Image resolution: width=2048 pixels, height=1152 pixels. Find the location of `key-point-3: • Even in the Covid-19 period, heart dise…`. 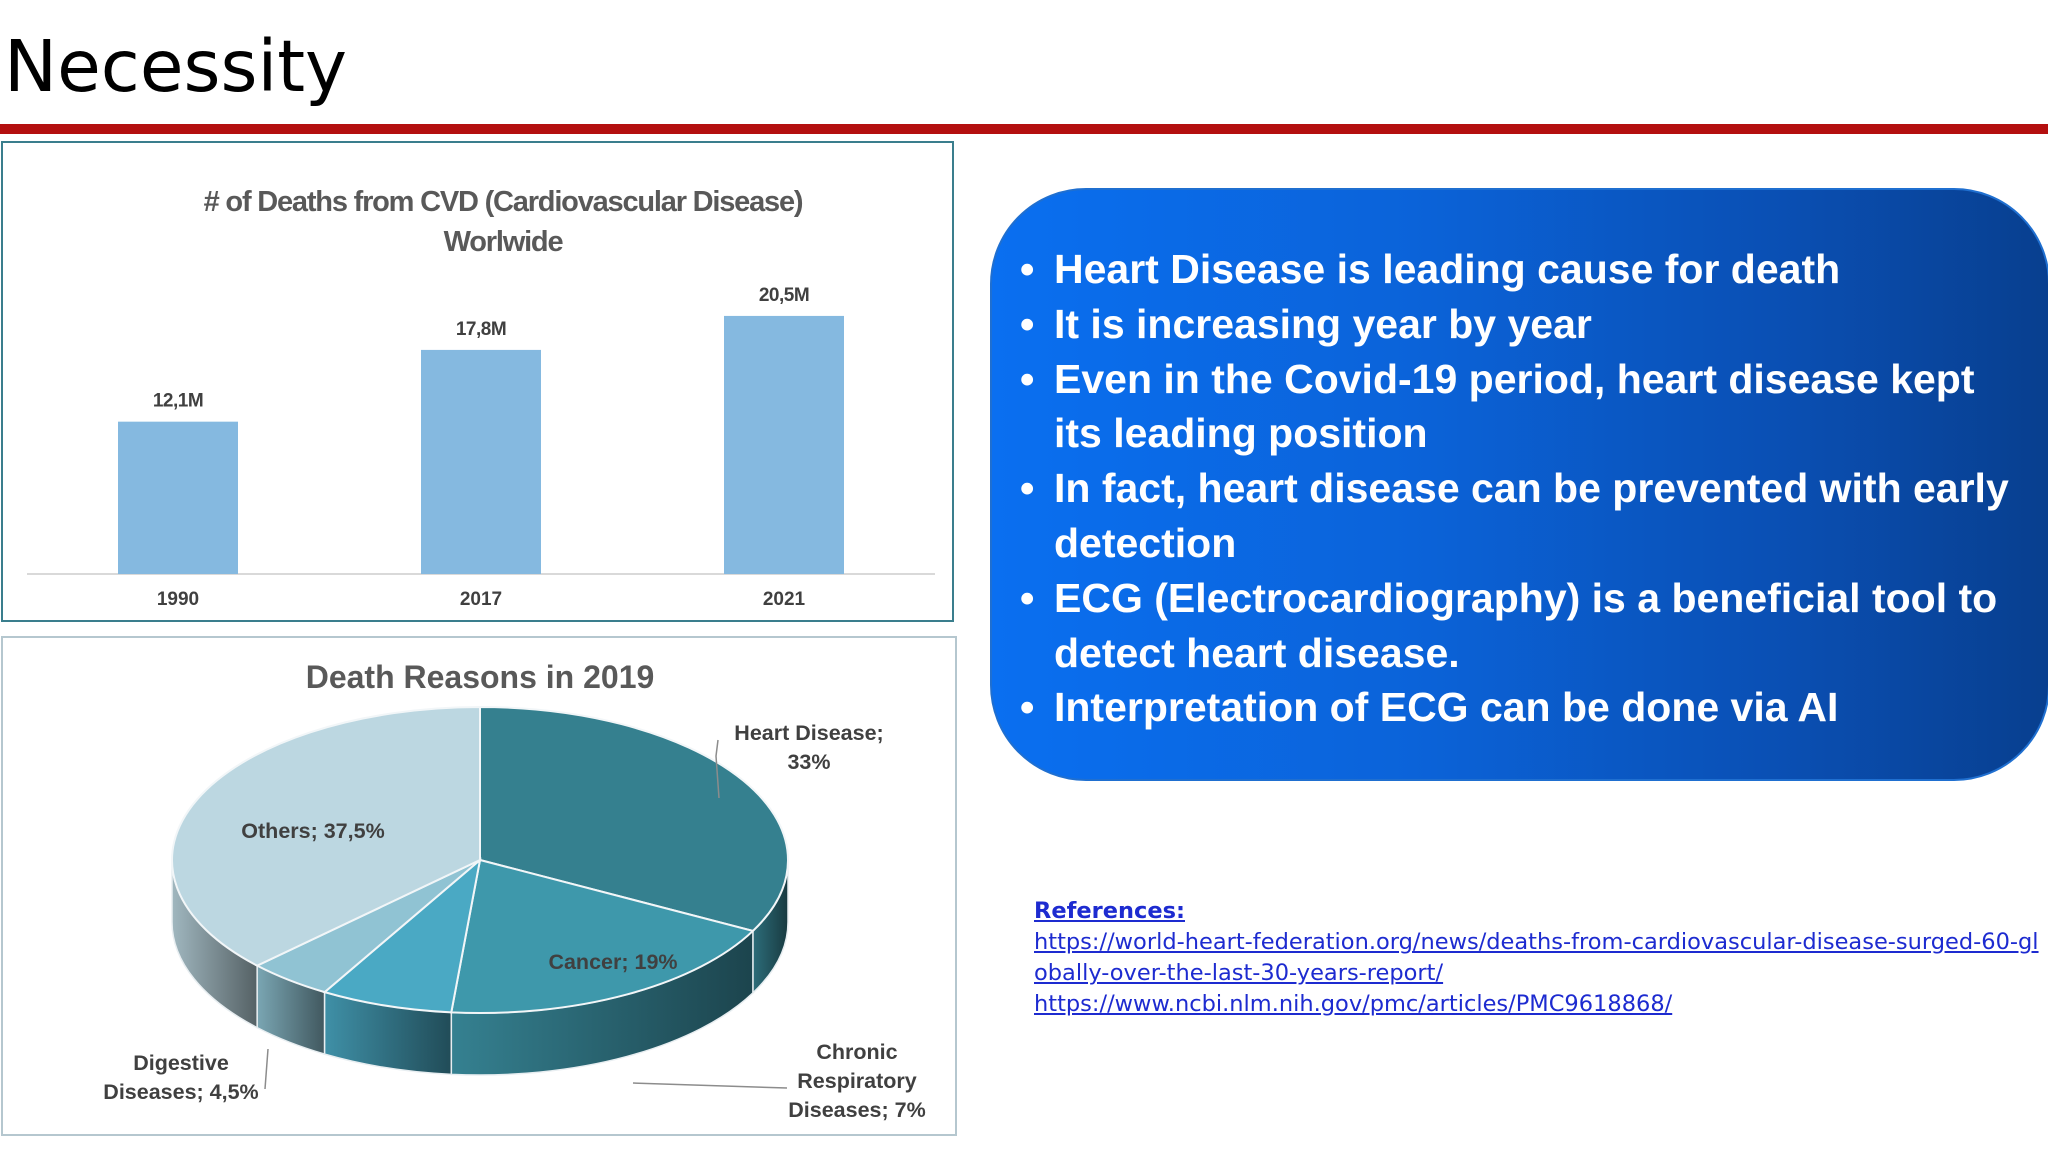

key-point-3: • Even in the Covid-19 period, heart dise… is located at coordinates (1525, 407).